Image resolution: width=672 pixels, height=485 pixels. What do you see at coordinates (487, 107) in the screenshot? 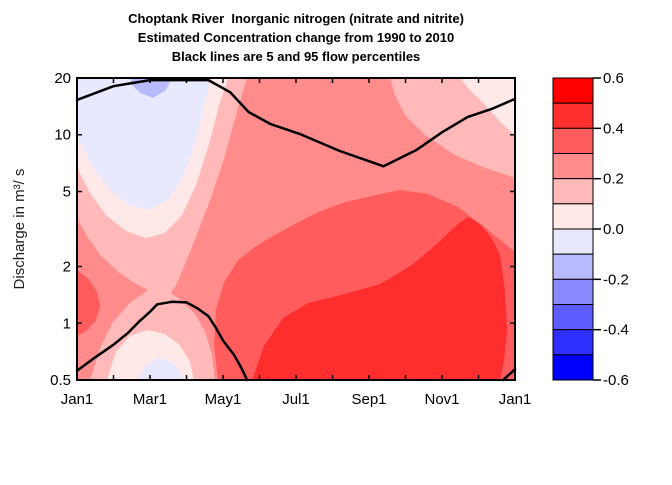
I see `contour-band-0.0-0.1` at bounding box center [487, 107].